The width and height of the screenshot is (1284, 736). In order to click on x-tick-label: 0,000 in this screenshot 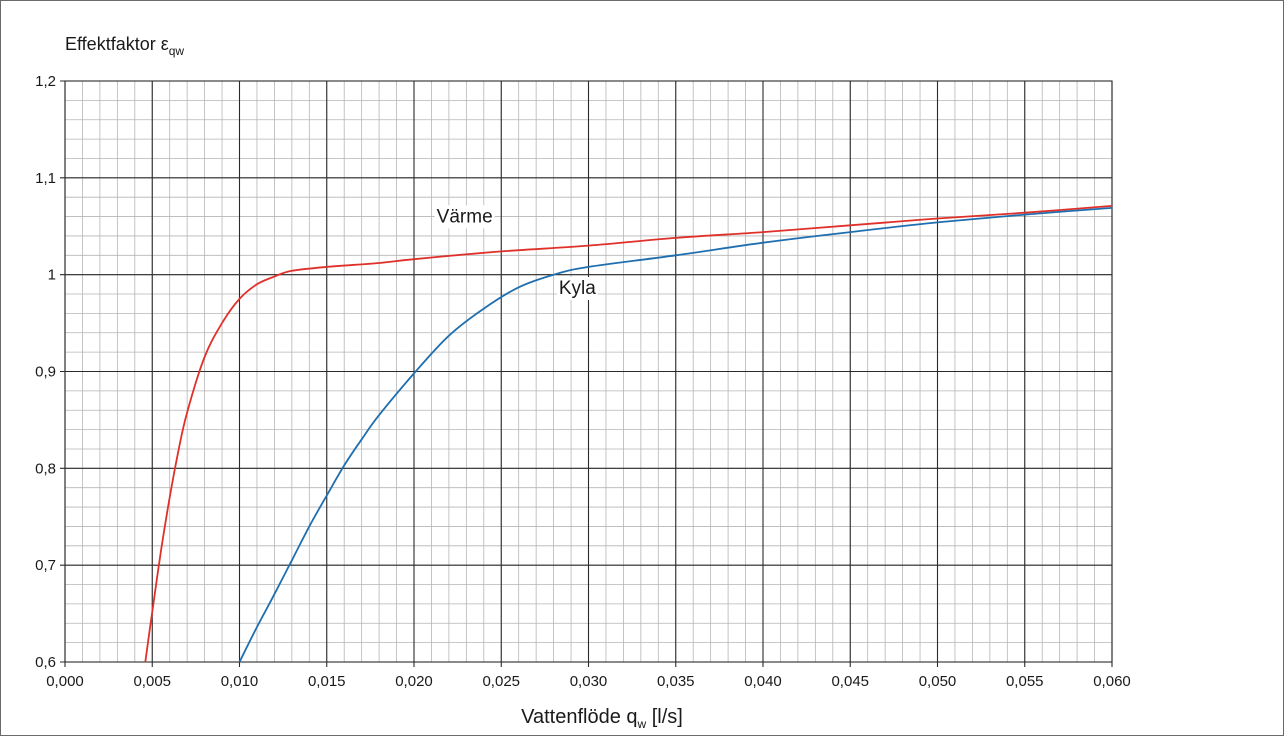, I will do `click(65, 681)`.